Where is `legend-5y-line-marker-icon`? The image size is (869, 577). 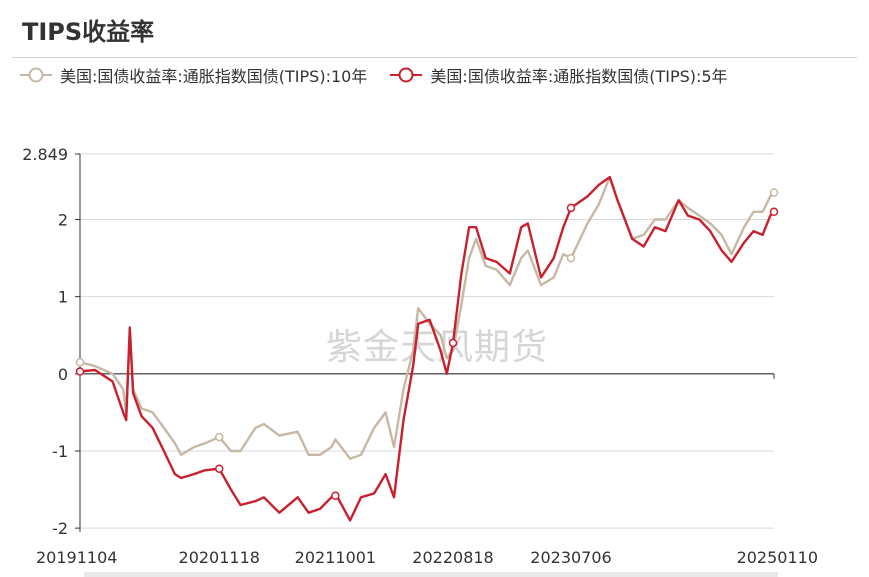
legend-5y-line-marker-icon is located at coordinates (406, 75).